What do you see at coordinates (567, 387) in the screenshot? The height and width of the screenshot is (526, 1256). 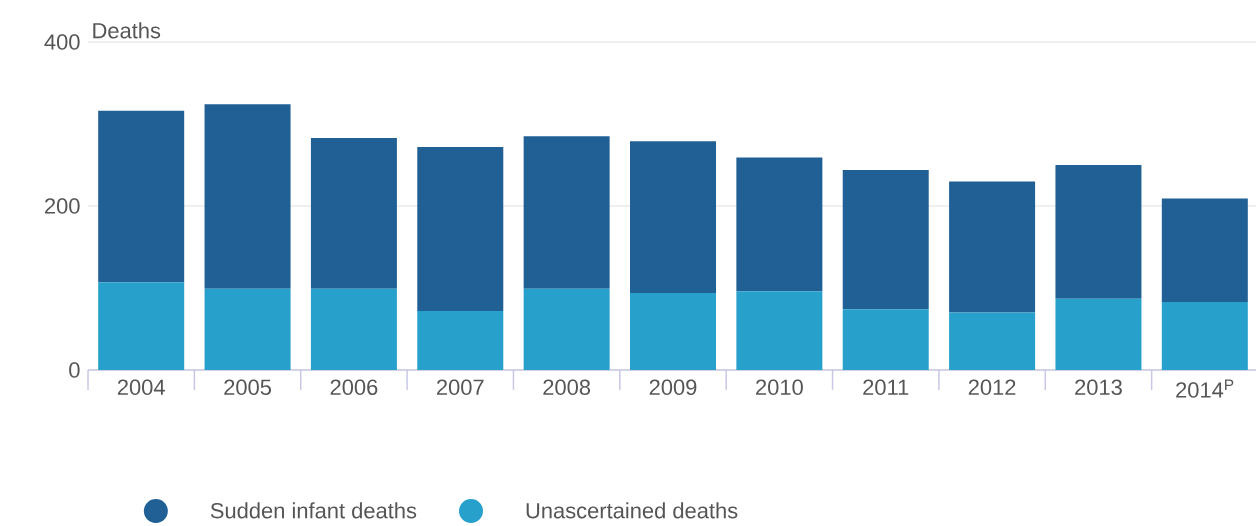 I see `x-tick-label: 2008` at bounding box center [567, 387].